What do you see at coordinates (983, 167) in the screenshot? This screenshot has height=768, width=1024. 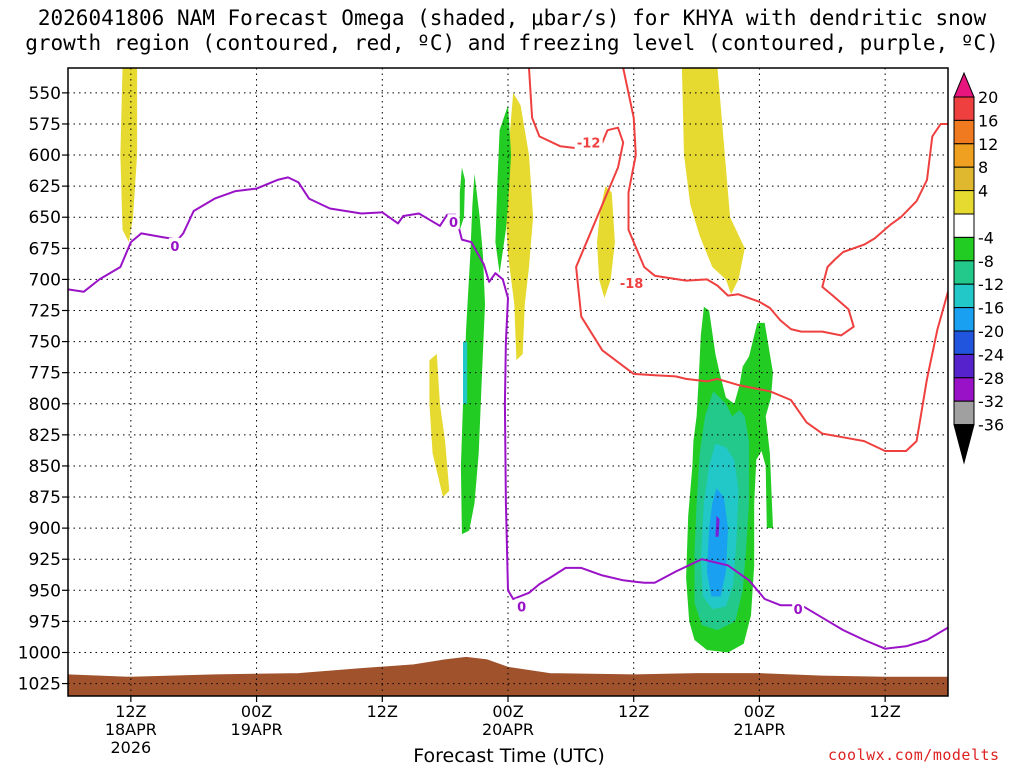 I see `colorbar-label: 8` at bounding box center [983, 167].